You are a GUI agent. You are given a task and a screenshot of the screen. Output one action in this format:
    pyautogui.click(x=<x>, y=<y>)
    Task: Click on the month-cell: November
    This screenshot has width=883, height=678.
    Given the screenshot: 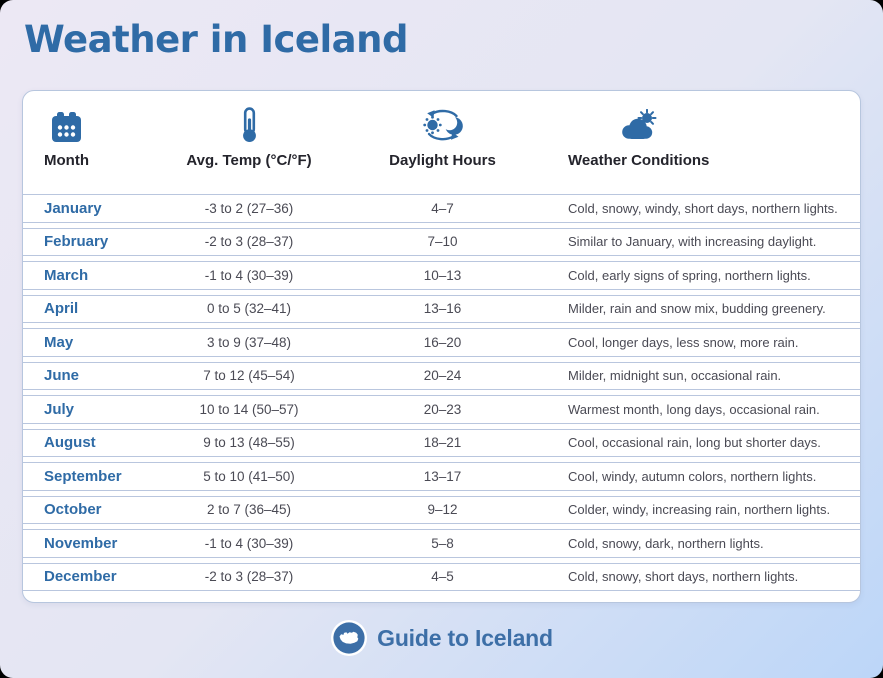 What is the action you would take?
    pyautogui.click(x=81, y=543)
    